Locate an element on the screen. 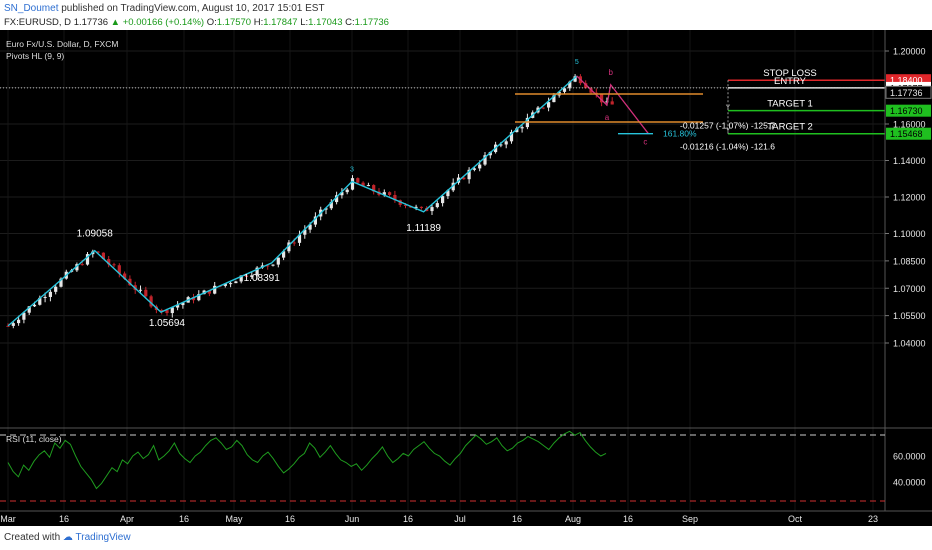  high-value: 1.17847 is located at coordinates (280, 22).